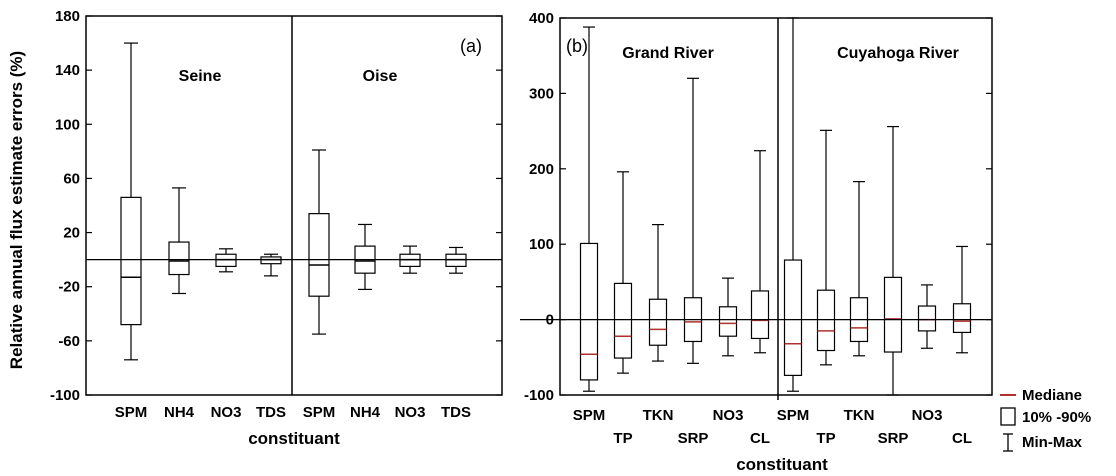 The height and width of the screenshot is (476, 1116). Describe the element at coordinates (16, 210) in the screenshot. I see `panel-a-y-axis-label: Relative annual flux estimate errors (%)` at that location.